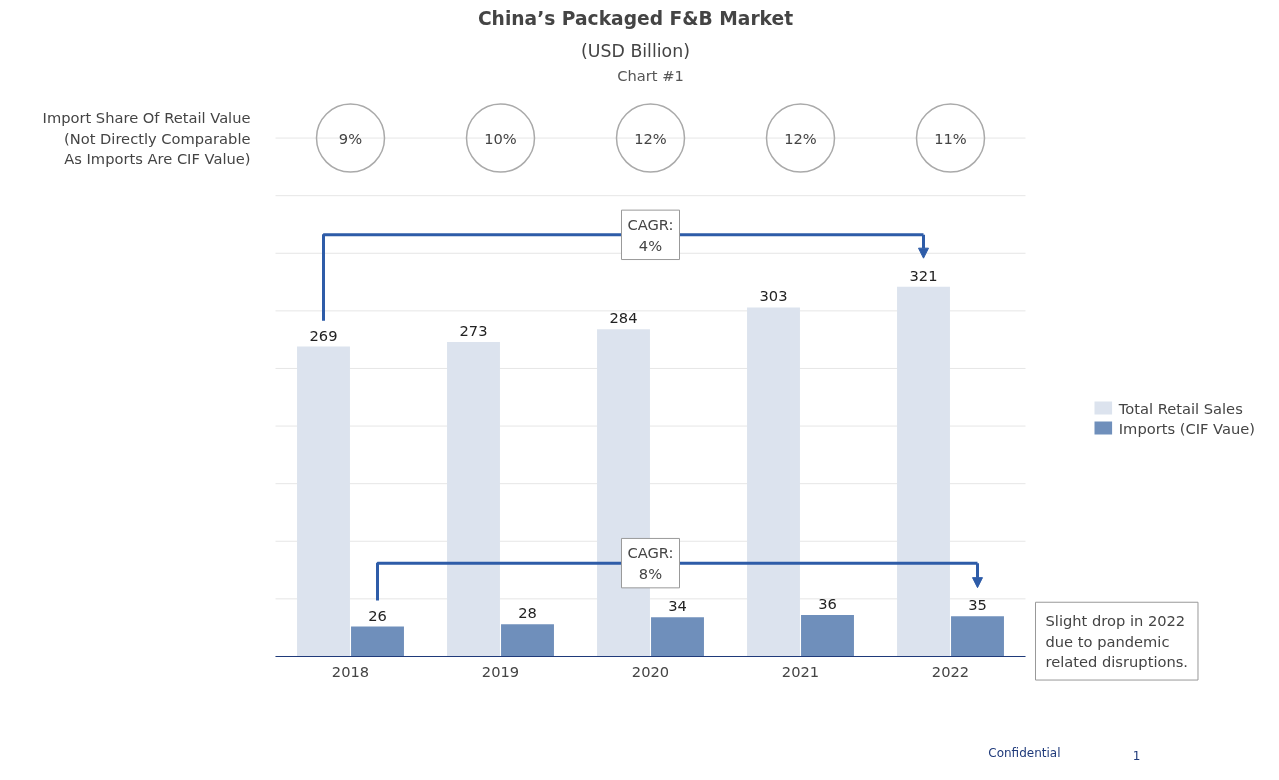 The width and height of the screenshot is (1279, 780). I want to click on x-tick-label: 2020, so click(650, 672).